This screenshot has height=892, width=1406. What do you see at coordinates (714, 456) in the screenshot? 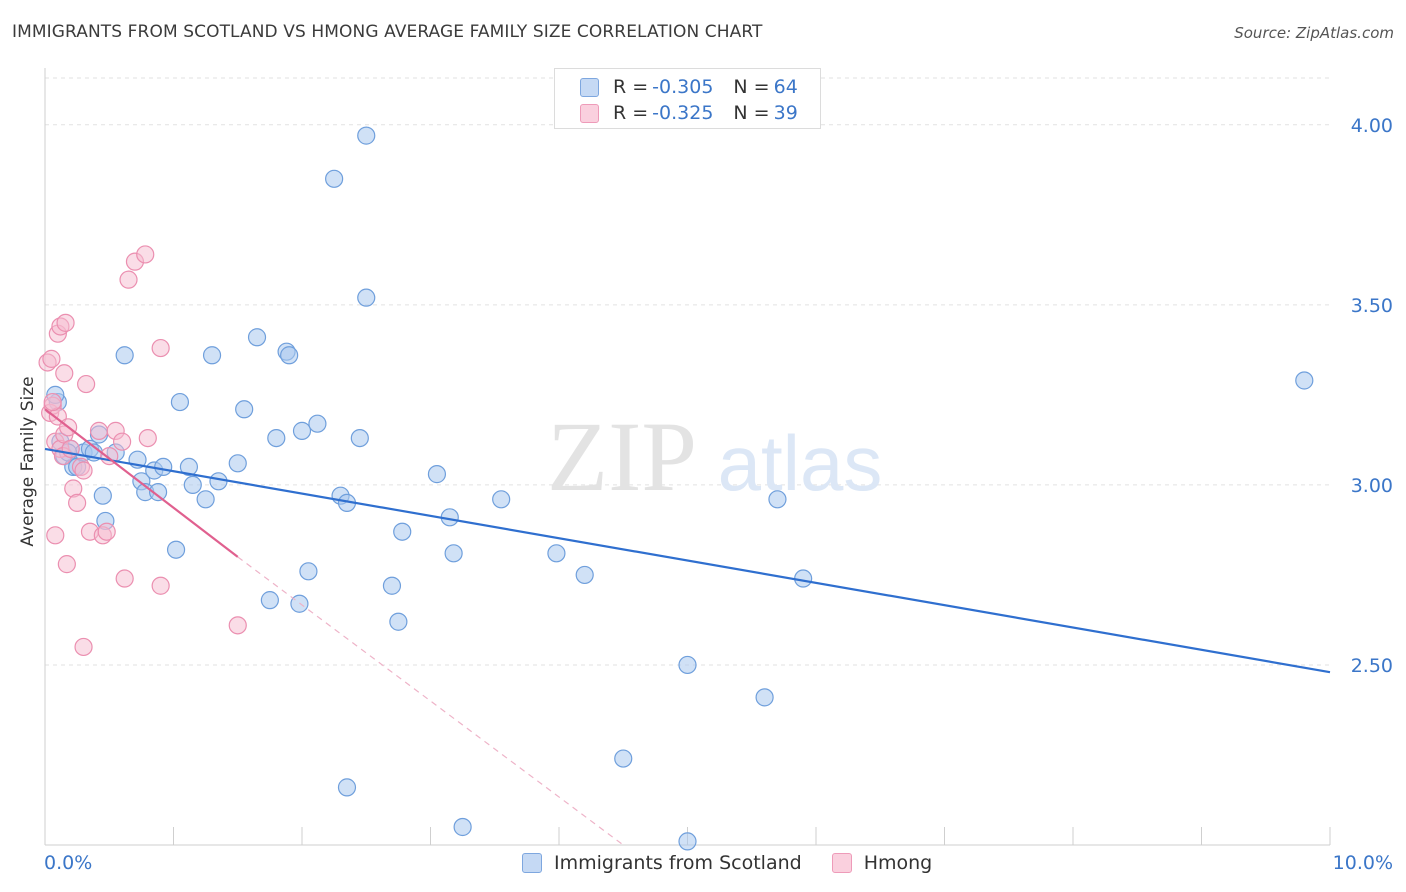
I see `watermark: ZIP atlas` at bounding box center [714, 456].